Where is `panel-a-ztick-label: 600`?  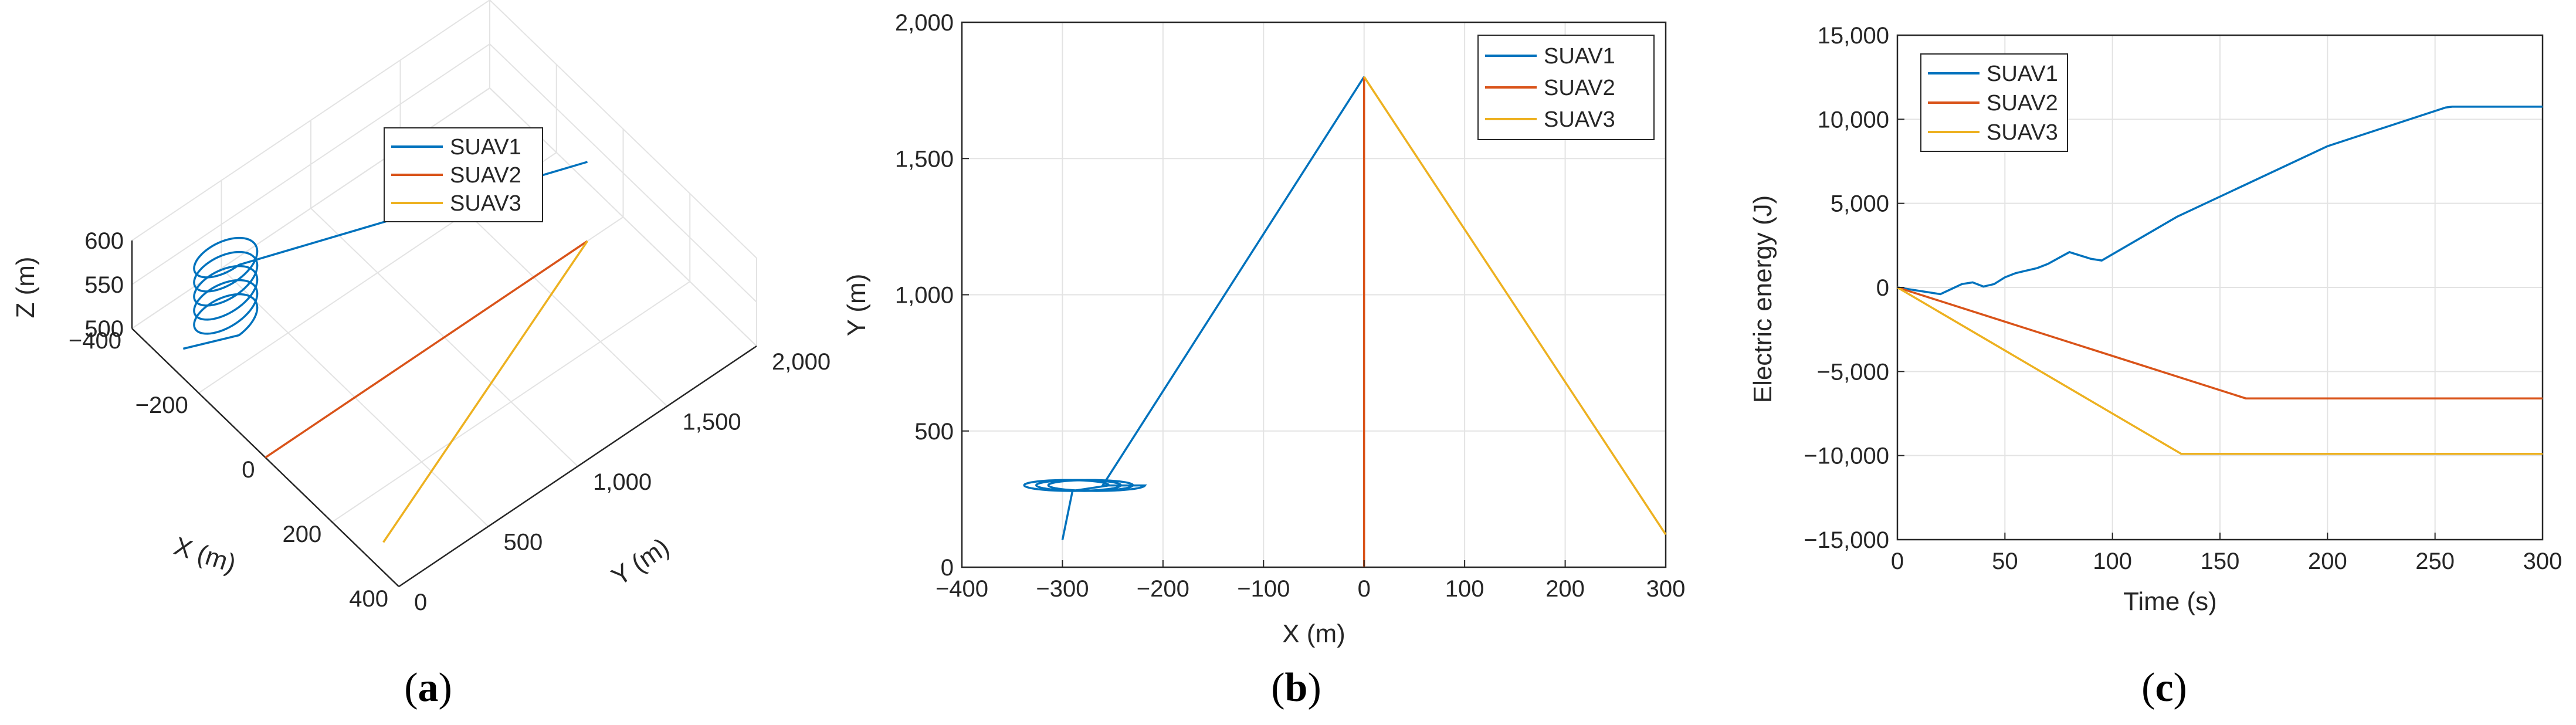 panel-a-ztick-label: 600 is located at coordinates (104, 241).